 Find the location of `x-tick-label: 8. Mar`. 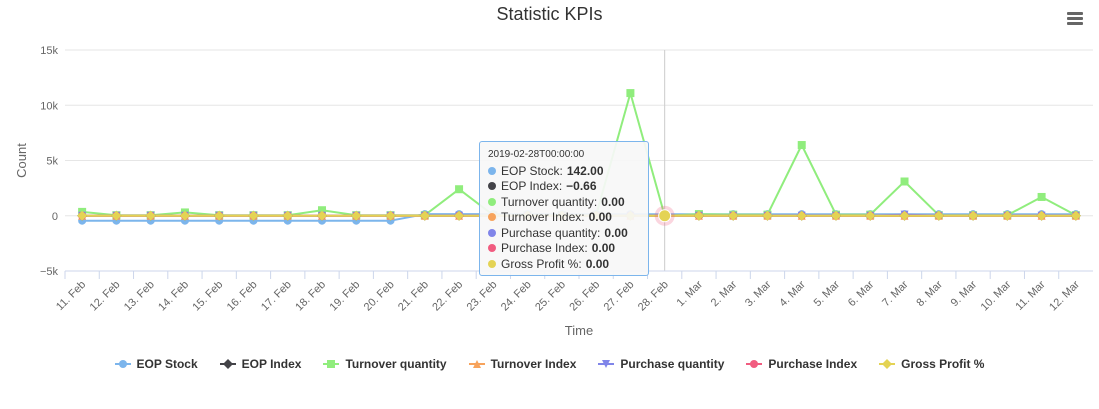

x-tick-label: 8. Mar is located at coordinates (929, 293).